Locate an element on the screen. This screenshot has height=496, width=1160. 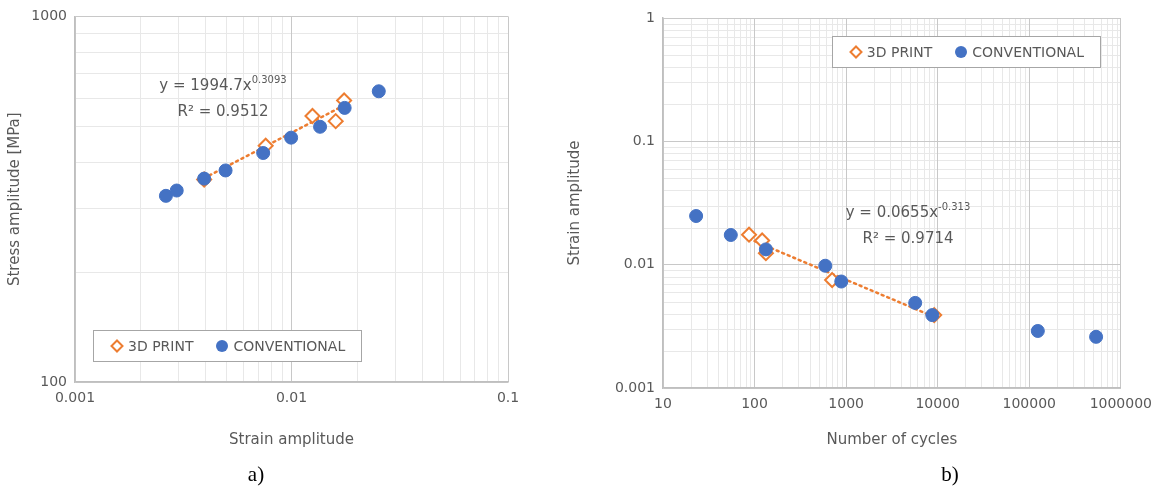
x-tick-label: 1000 is located at coordinates (846, 403).